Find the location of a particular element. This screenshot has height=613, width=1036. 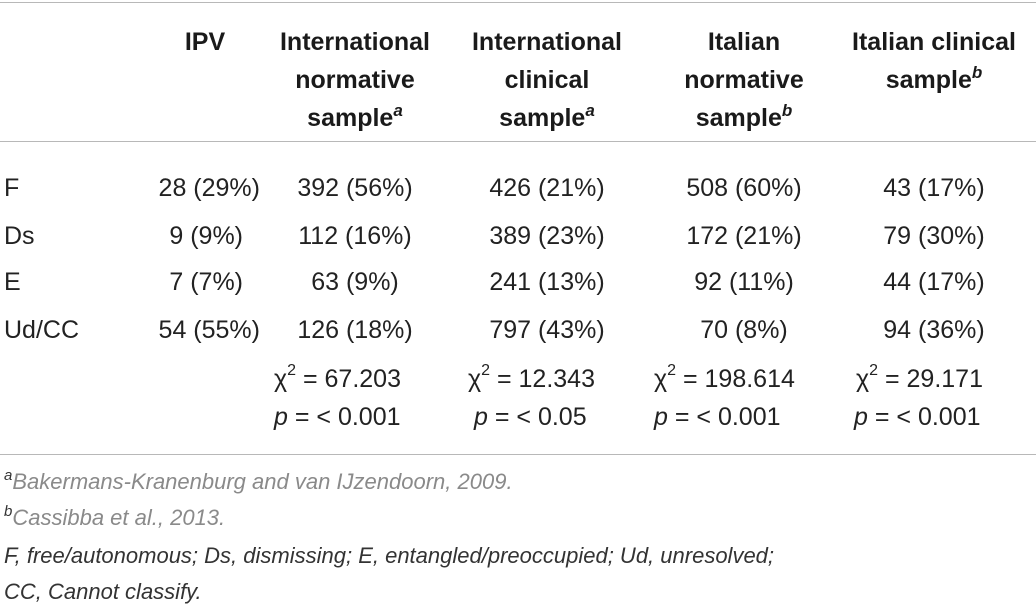

footnote-b: bCassibba et al., 2013. is located at coordinates (115, 516).